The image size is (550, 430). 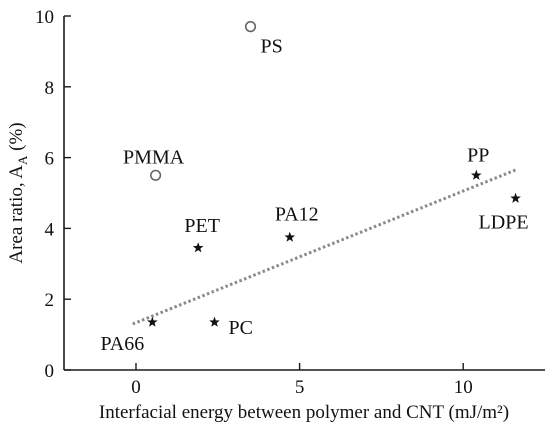 I want to click on x-ticks: 0 5 10, so click(x=302, y=380).